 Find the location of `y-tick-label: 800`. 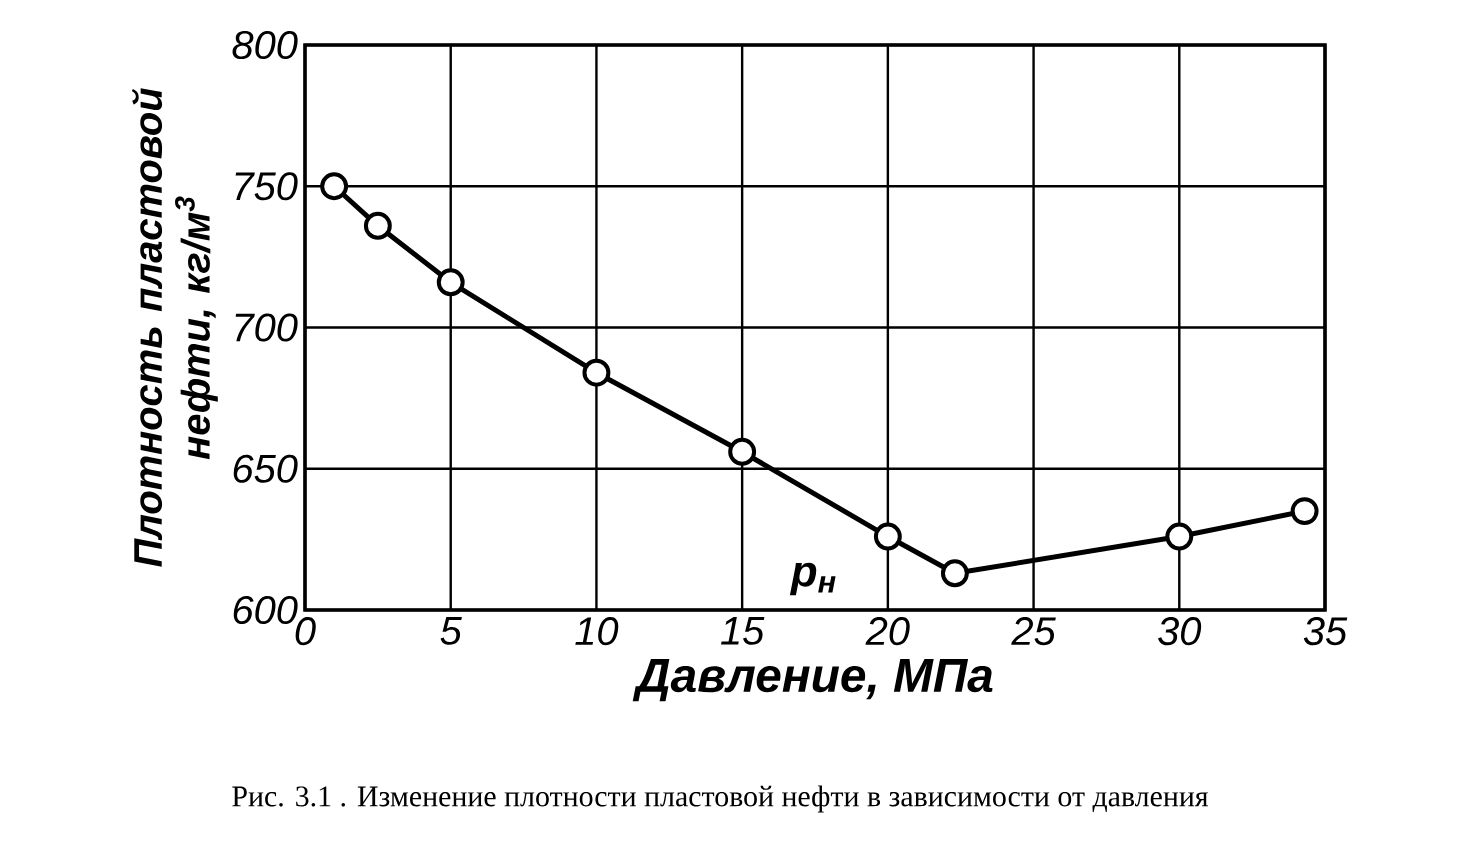

y-tick-label: 800 is located at coordinates (265, 45).